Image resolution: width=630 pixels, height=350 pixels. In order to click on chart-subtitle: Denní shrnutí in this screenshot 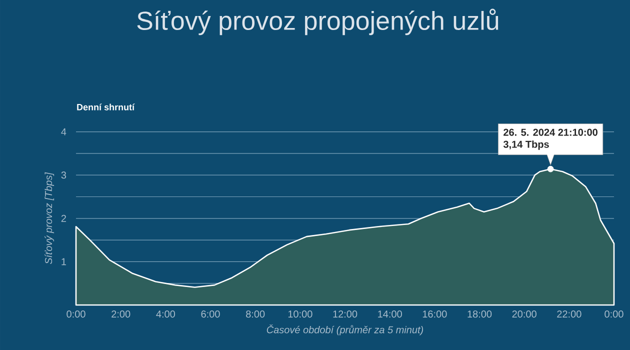, I will do `click(106, 107)`.